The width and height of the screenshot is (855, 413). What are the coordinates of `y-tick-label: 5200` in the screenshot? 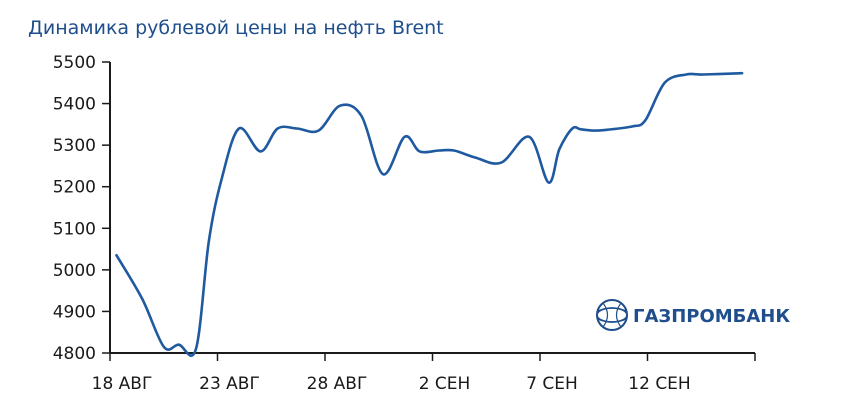 It's located at (74, 188).